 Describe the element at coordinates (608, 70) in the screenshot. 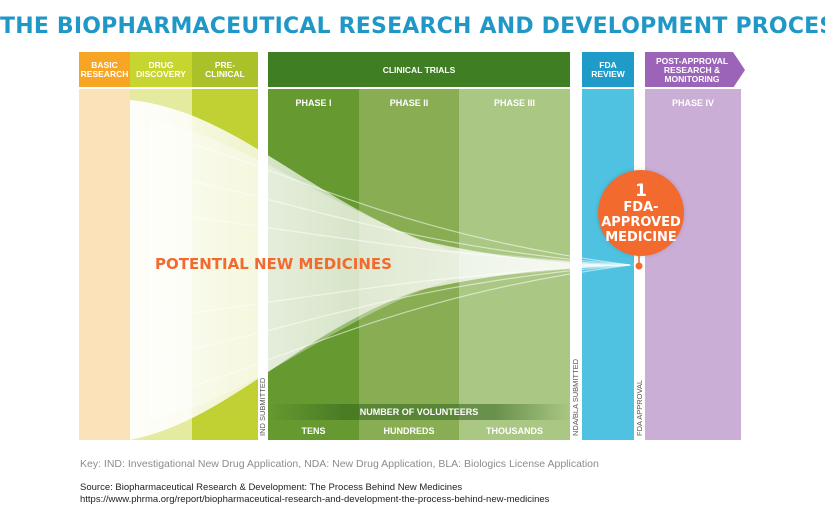

I see `stage-fda-review: FDA REVIEW` at that location.